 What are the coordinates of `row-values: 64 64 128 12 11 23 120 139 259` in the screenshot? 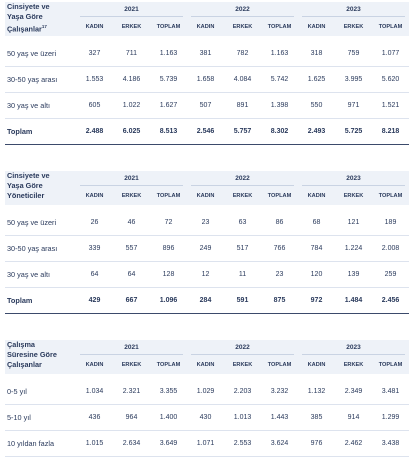 It's located at (242, 274).